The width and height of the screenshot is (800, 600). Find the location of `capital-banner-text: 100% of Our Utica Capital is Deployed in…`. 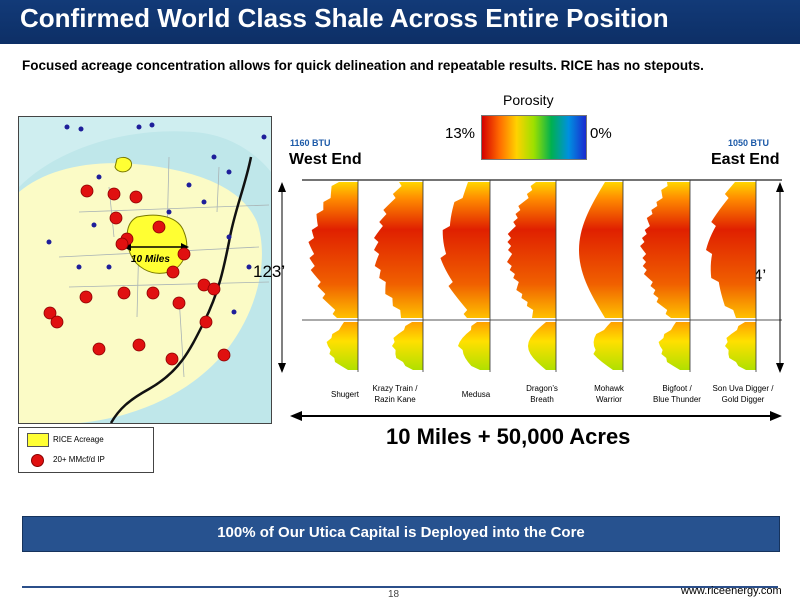

capital-banner-text: 100% of Our Utica Capital is Deployed in… is located at coordinates (401, 532).